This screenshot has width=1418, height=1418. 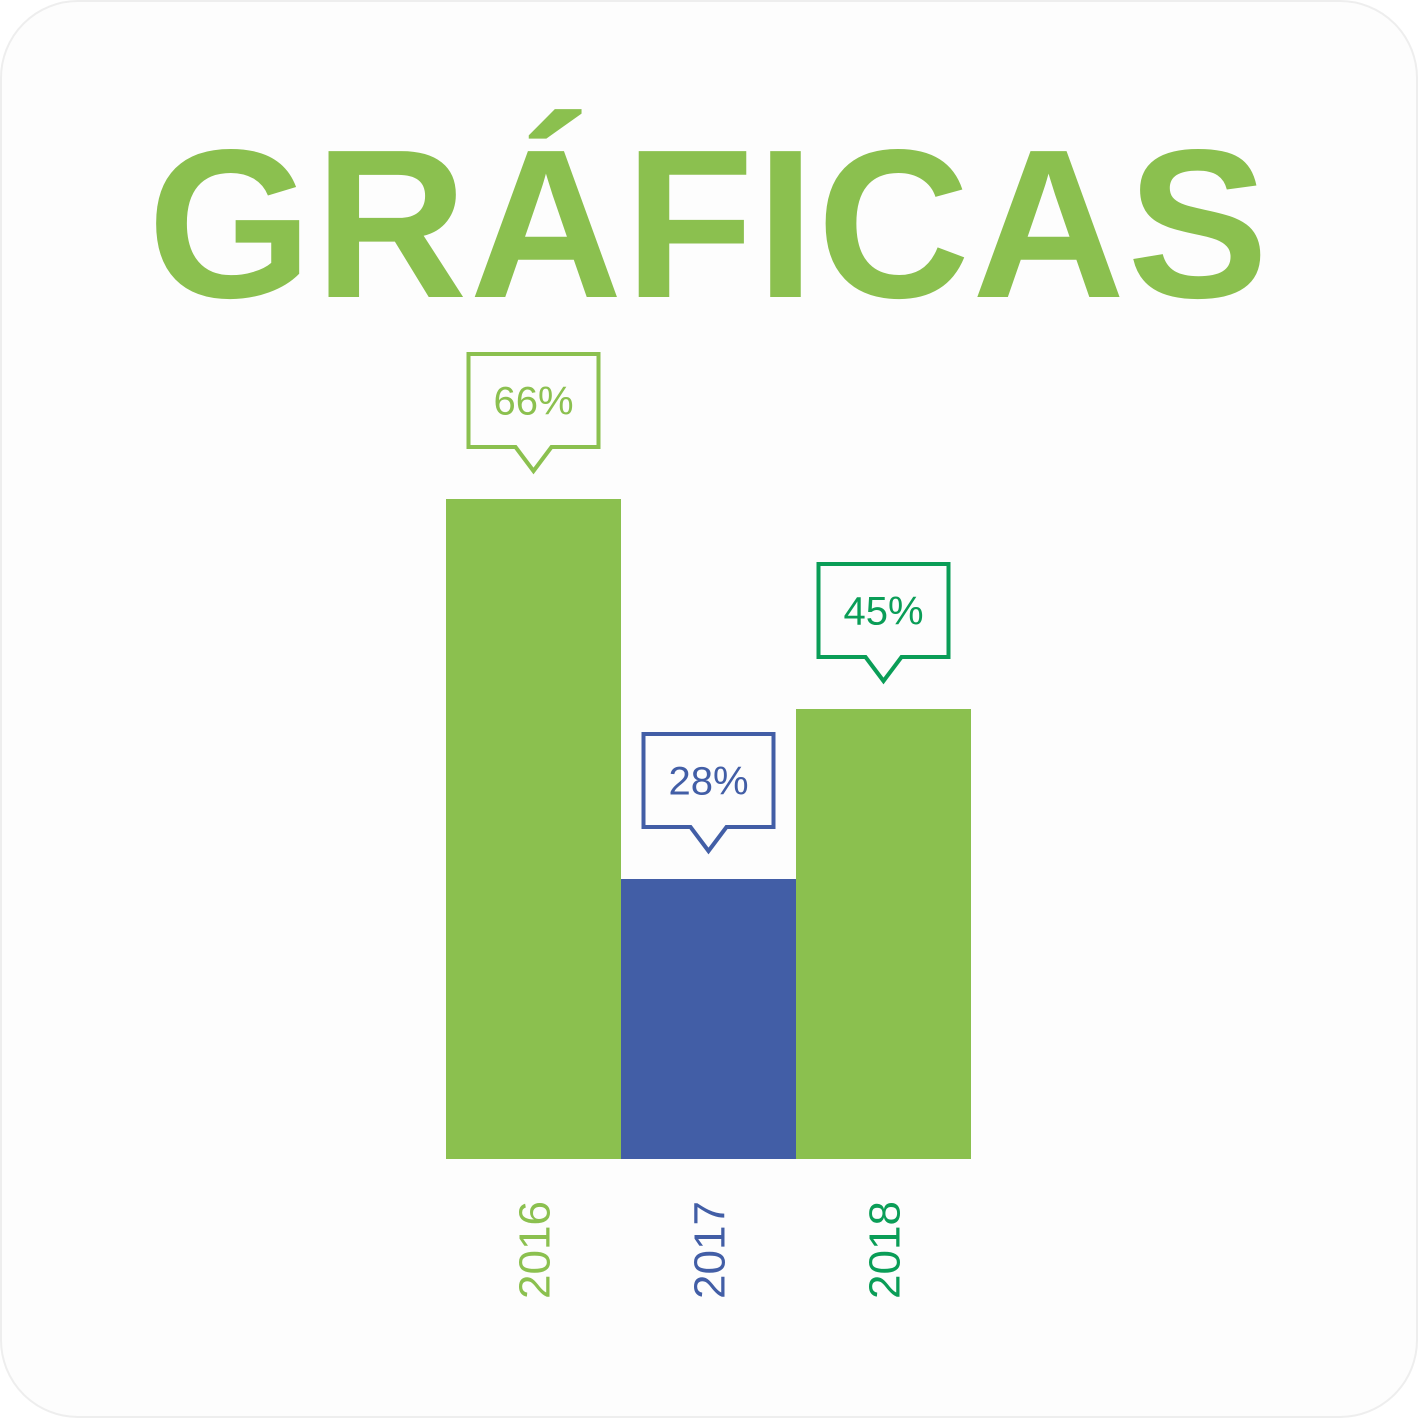 I want to click on value-label-2016: 66%, so click(x=533, y=402).